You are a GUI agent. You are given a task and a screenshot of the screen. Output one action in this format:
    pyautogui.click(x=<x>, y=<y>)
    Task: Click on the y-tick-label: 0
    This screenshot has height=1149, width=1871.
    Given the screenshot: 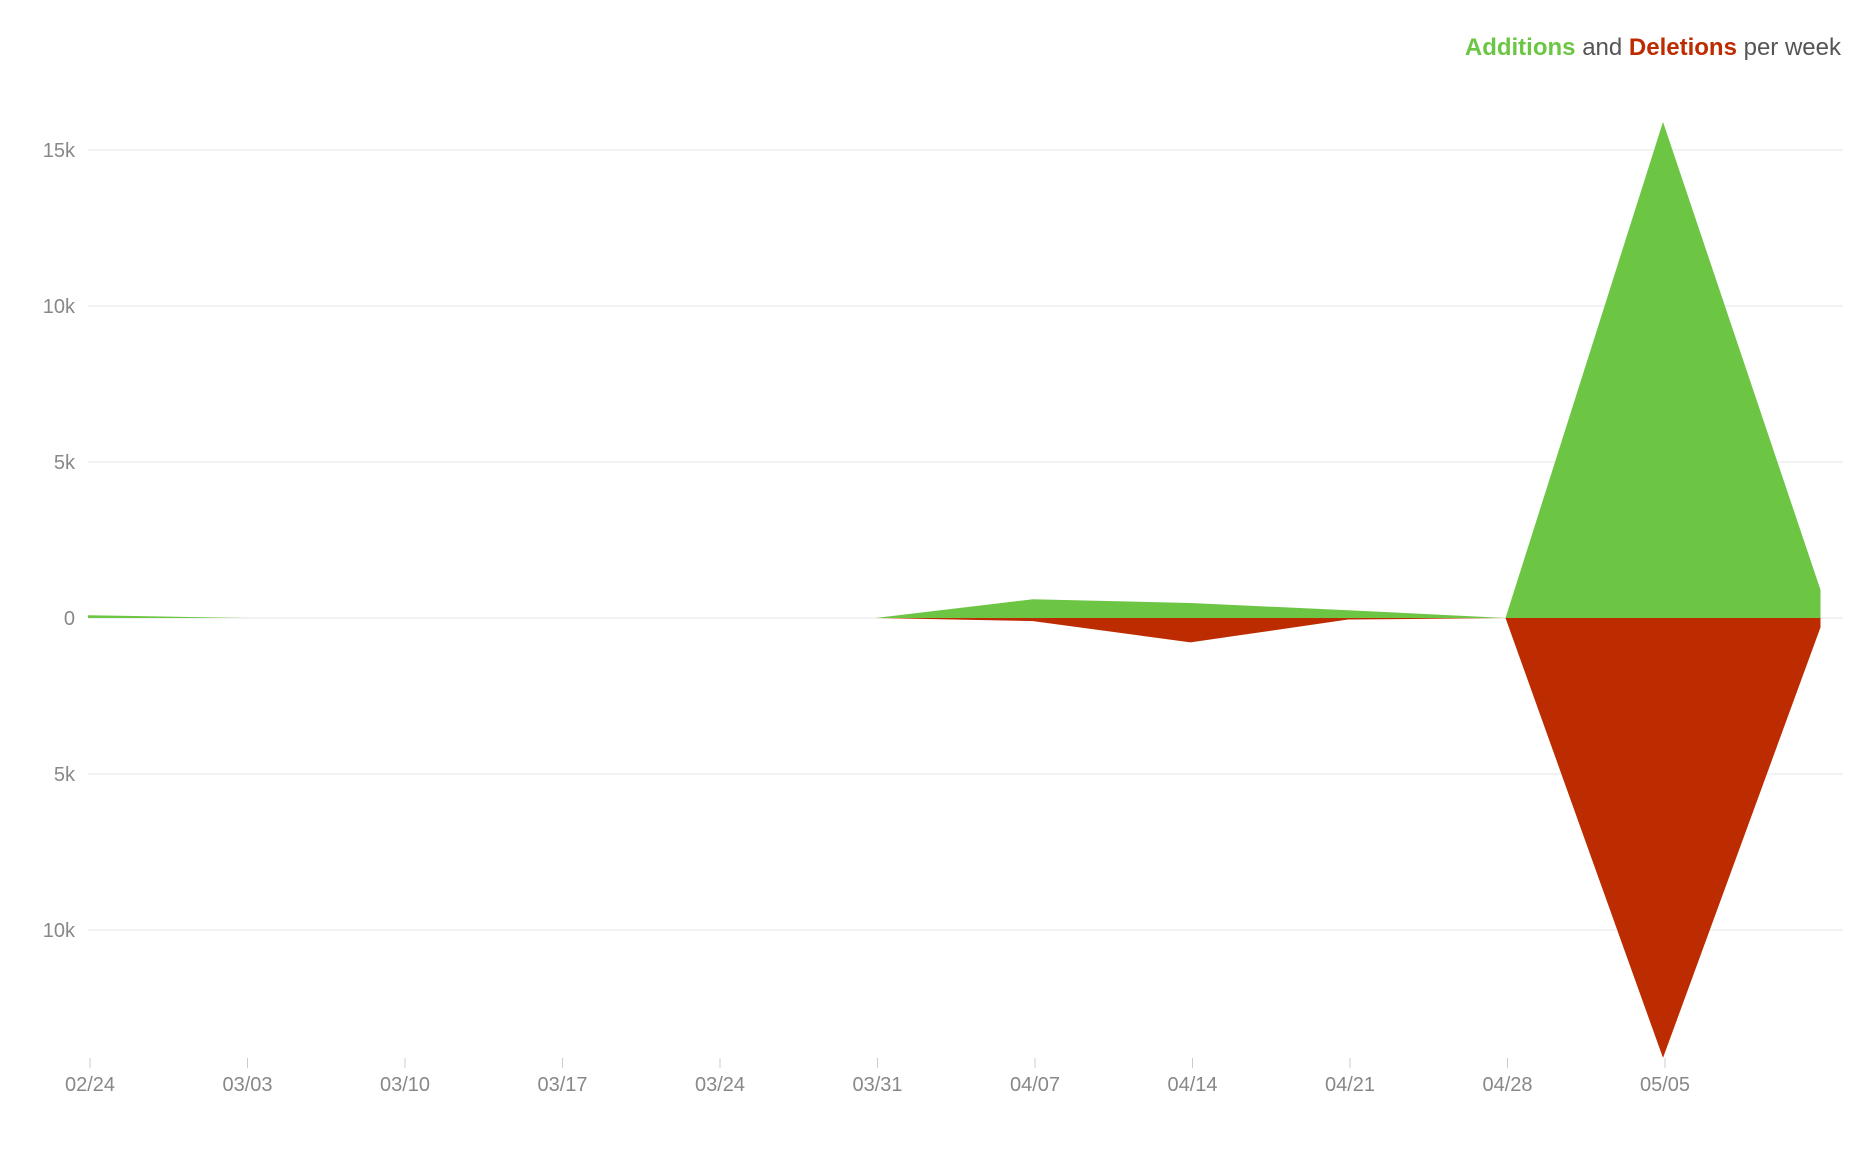 What is the action you would take?
    pyautogui.click(x=69, y=619)
    